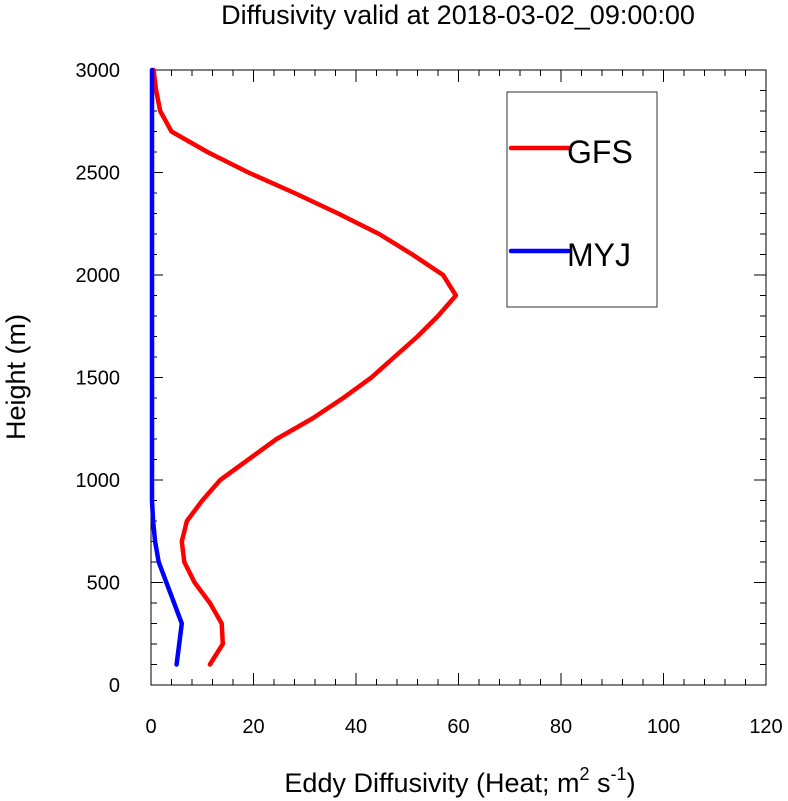 The height and width of the screenshot is (801, 788). Describe the element at coordinates (98, 71) in the screenshot. I see `y-tick-label: 3000` at that location.